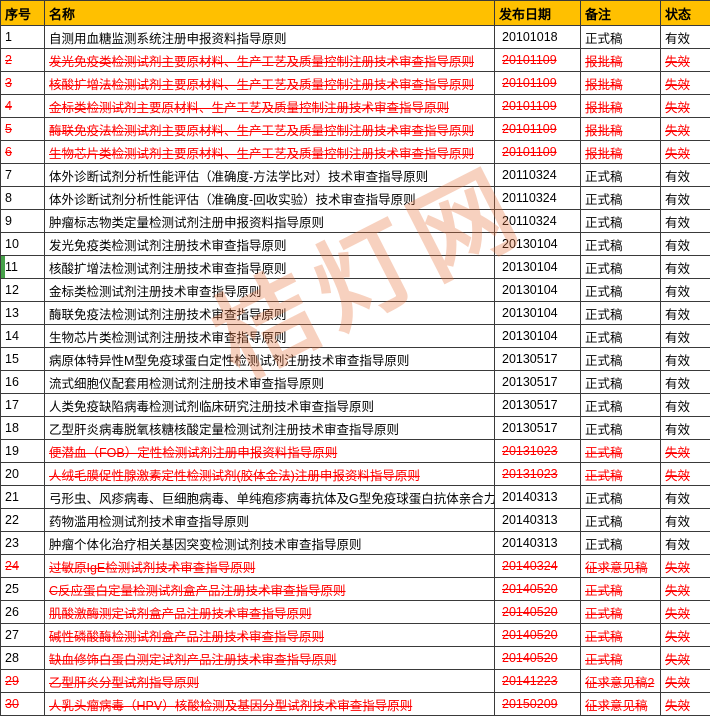  What do you see at coordinates (22, 474) in the screenshot?
I see `cell-no: 20` at bounding box center [22, 474].